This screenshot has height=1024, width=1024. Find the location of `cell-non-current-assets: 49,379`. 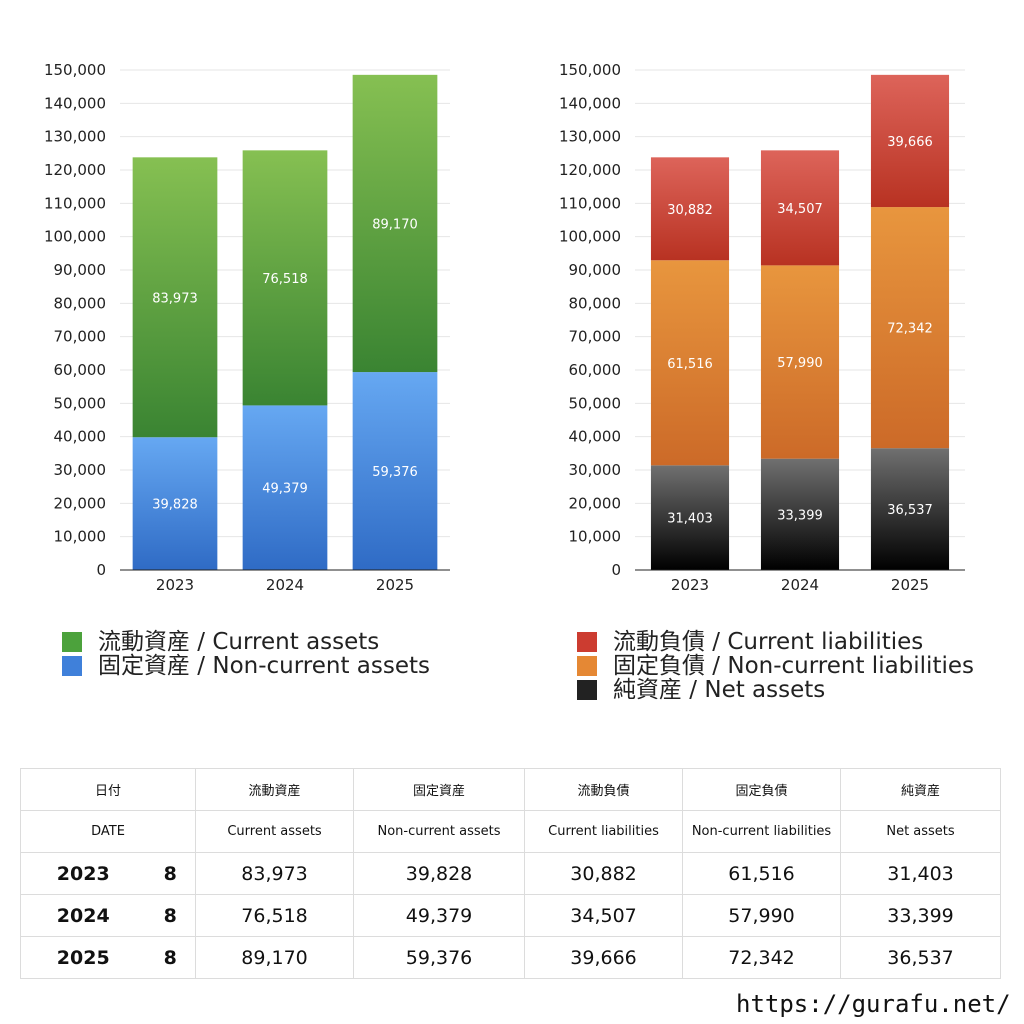

cell-non-current-assets: 49,379 is located at coordinates (439, 915).